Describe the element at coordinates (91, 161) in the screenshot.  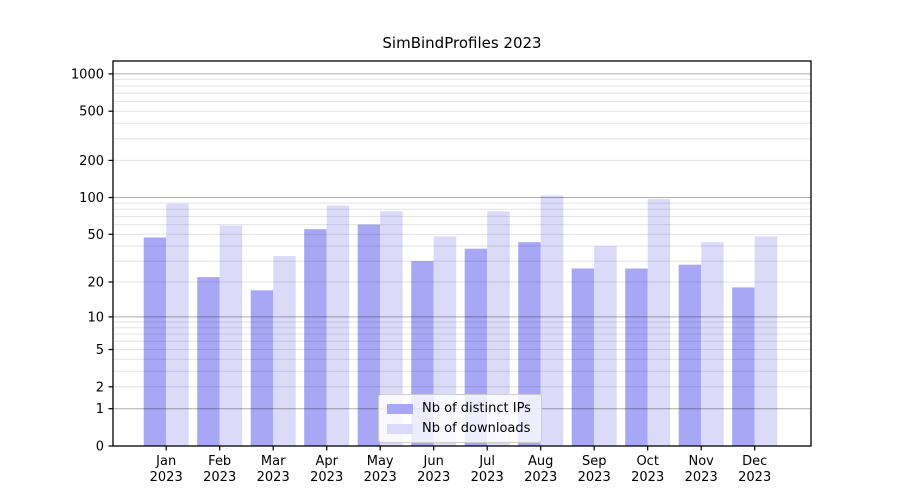
I see `y-tick-label: 200` at that location.